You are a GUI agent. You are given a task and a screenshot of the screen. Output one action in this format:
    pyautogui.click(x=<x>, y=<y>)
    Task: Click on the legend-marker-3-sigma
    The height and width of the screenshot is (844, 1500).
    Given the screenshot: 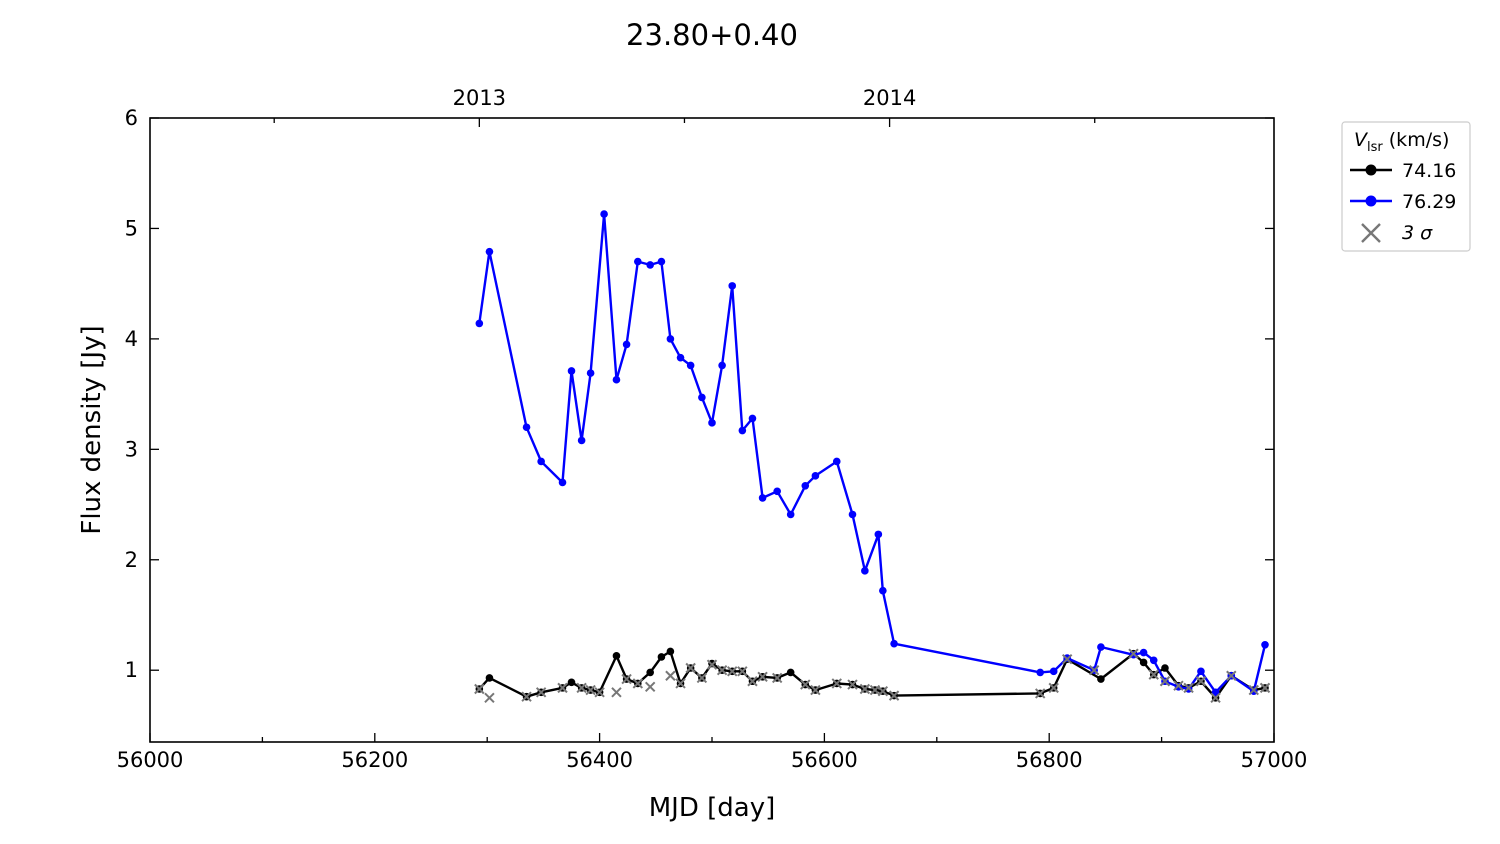 What is the action you would take?
    pyautogui.click(x=1371, y=233)
    